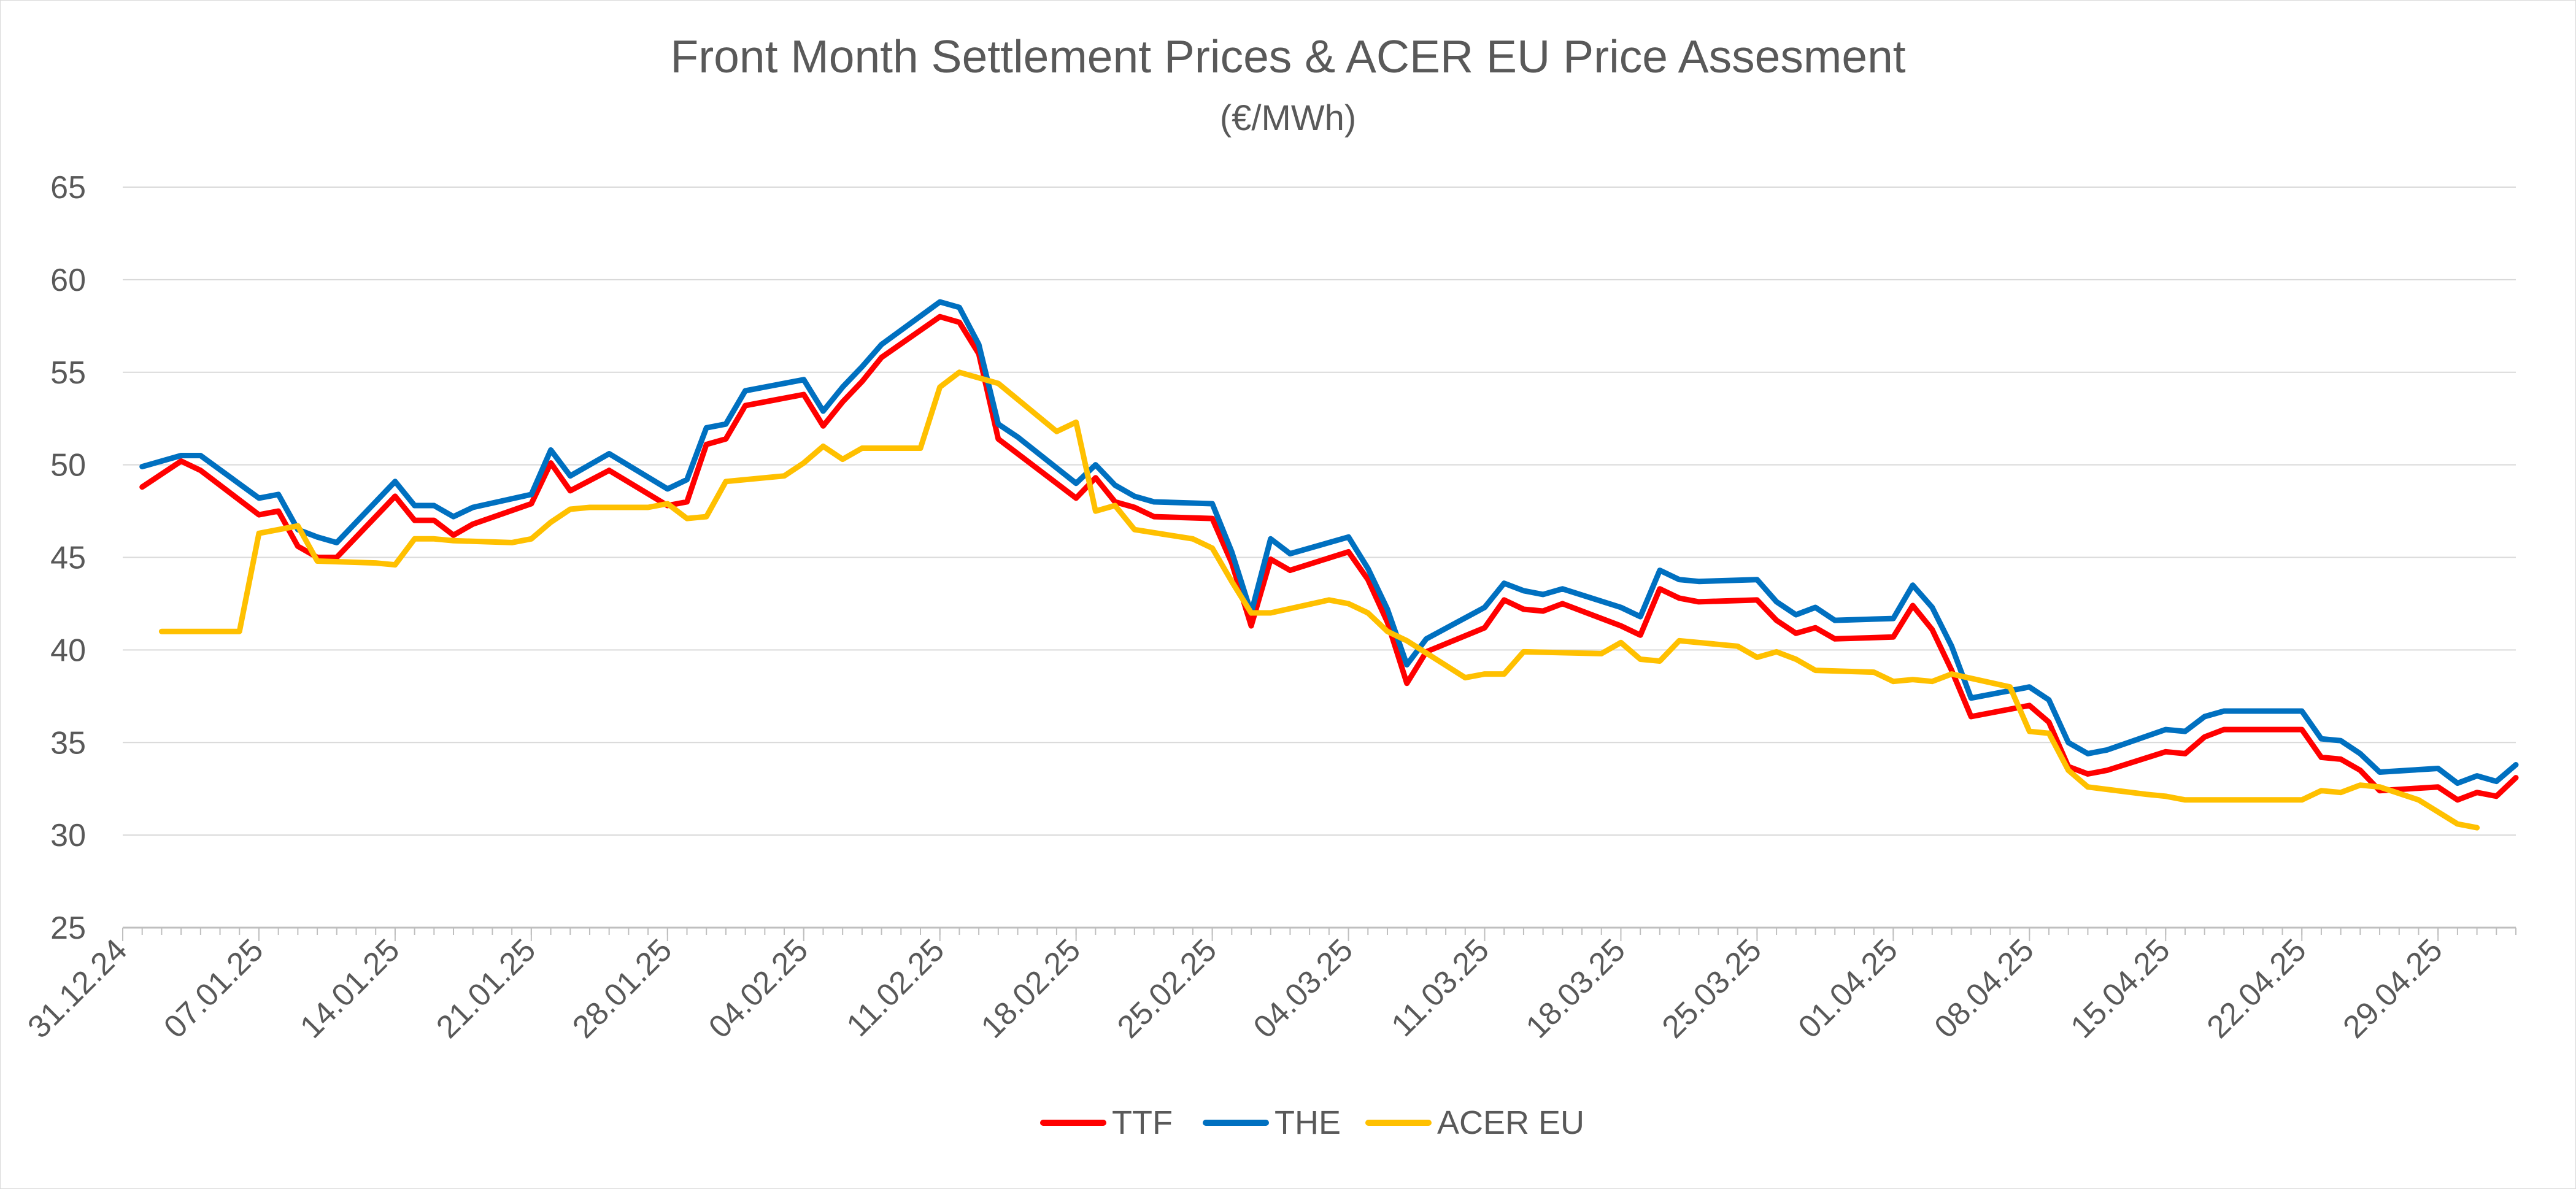  Describe the element at coordinates (68, 835) in the screenshot. I see `y-tick-label: 30` at that location.